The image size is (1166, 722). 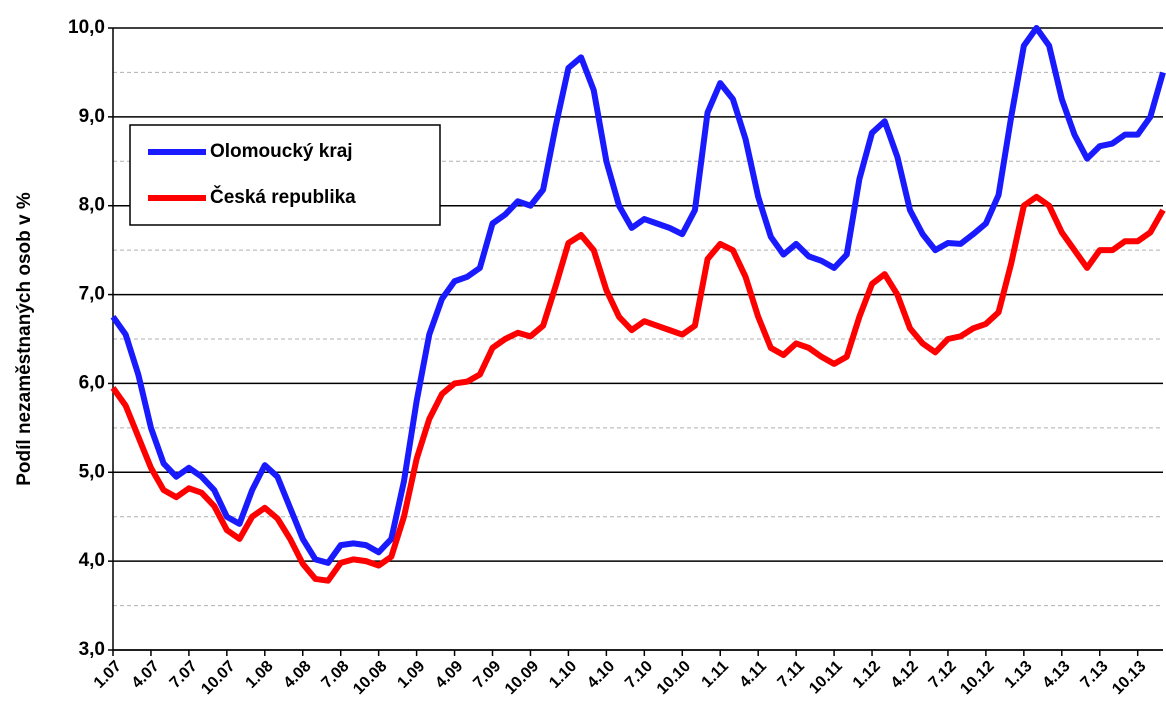 What do you see at coordinates (601, 675) in the screenshot?
I see `x-tick-label: 4.10` at bounding box center [601, 675].